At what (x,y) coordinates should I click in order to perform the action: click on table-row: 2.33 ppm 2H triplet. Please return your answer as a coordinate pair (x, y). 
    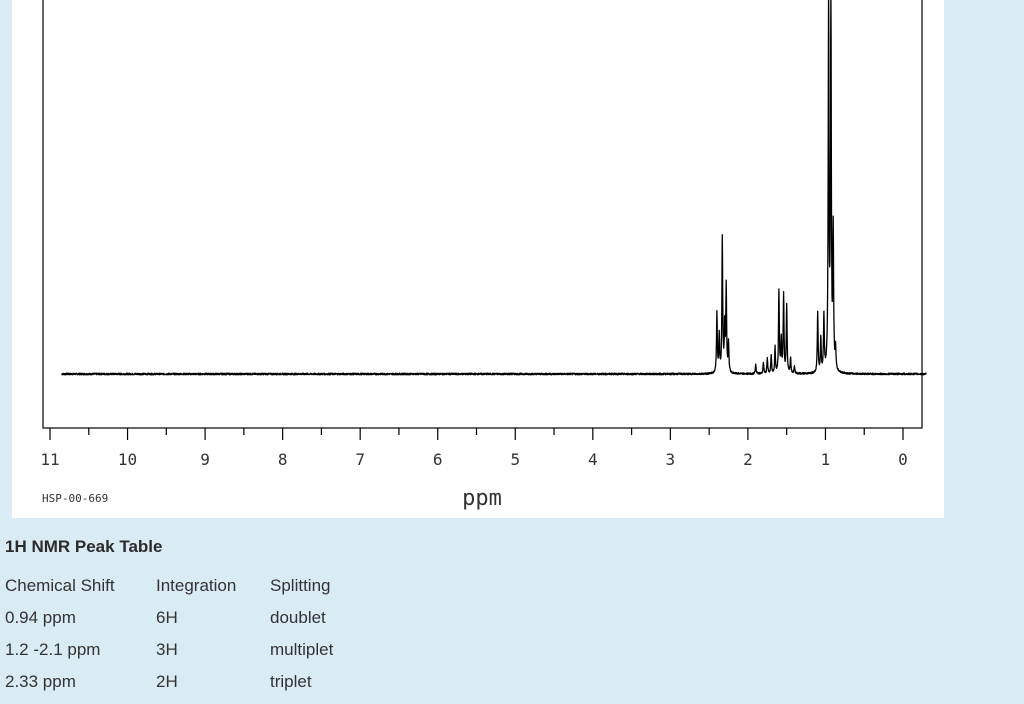
    Looking at the image, I should click on (169, 682).